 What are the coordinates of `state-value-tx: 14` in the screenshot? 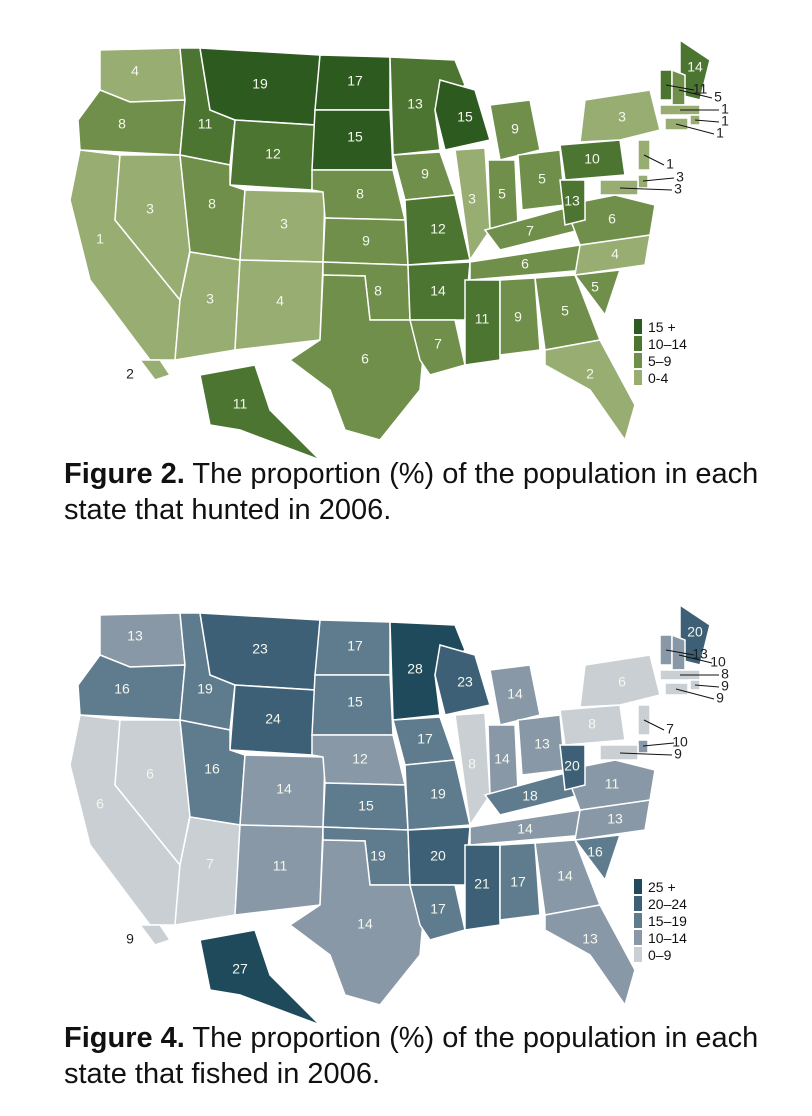 It's located at (365, 924).